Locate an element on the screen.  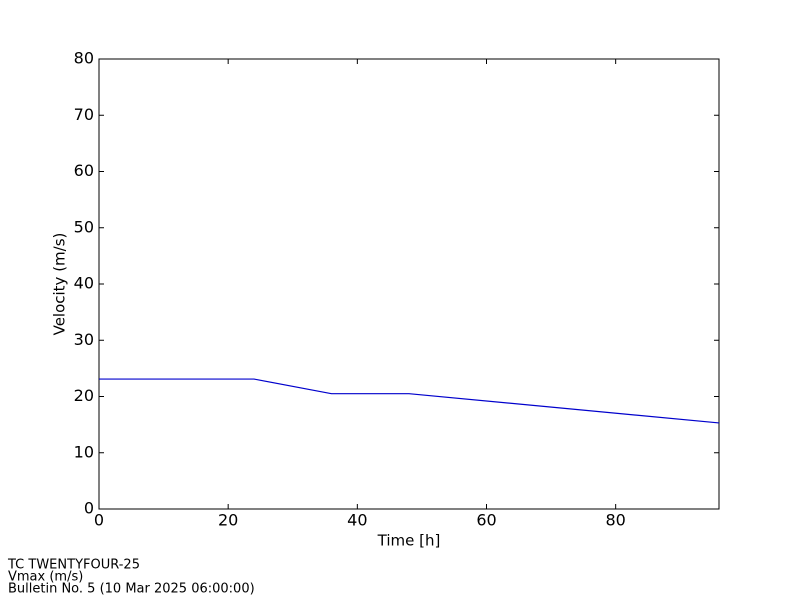
y-tick-label: 20 is located at coordinates (84, 395).